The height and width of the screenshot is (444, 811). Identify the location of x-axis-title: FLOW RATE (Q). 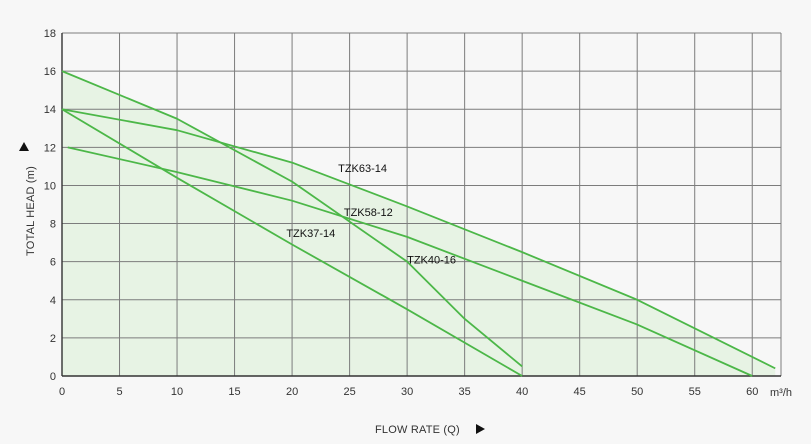
(417, 430).